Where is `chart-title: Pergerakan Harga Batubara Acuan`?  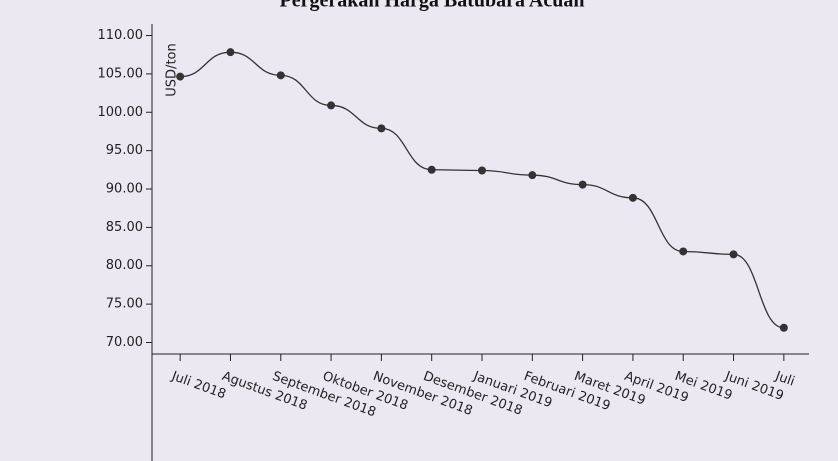 chart-title: Pergerakan Harga Batubara Acuan is located at coordinates (432, 6).